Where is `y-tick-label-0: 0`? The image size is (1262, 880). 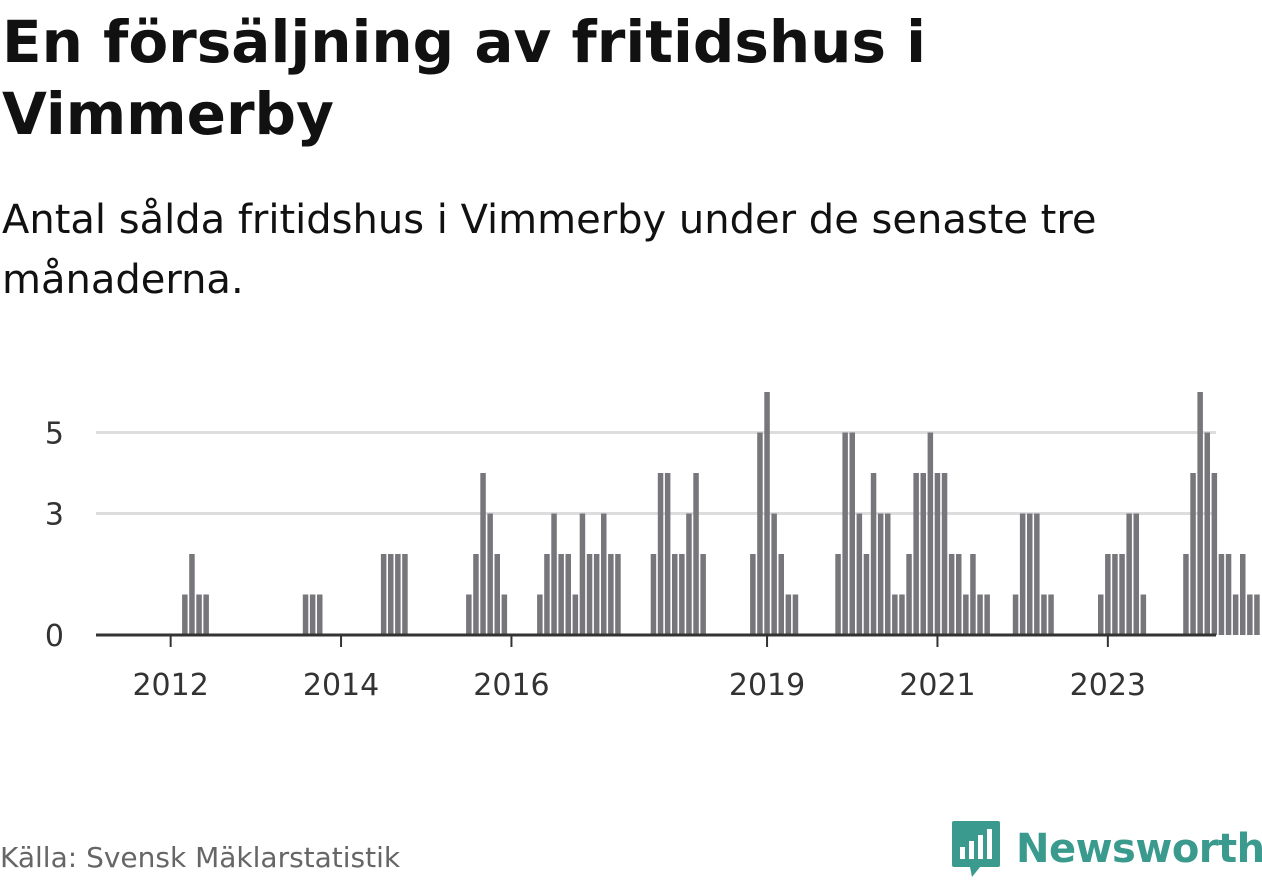
y-tick-label-0: 0 is located at coordinates (54, 636).